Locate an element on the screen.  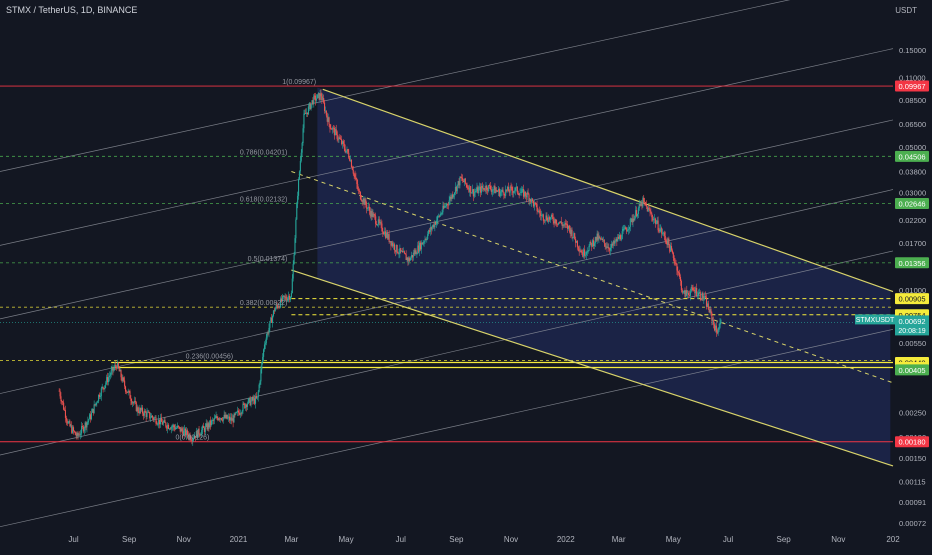
price-level-badge: 0.01356 is located at coordinates (912, 263).